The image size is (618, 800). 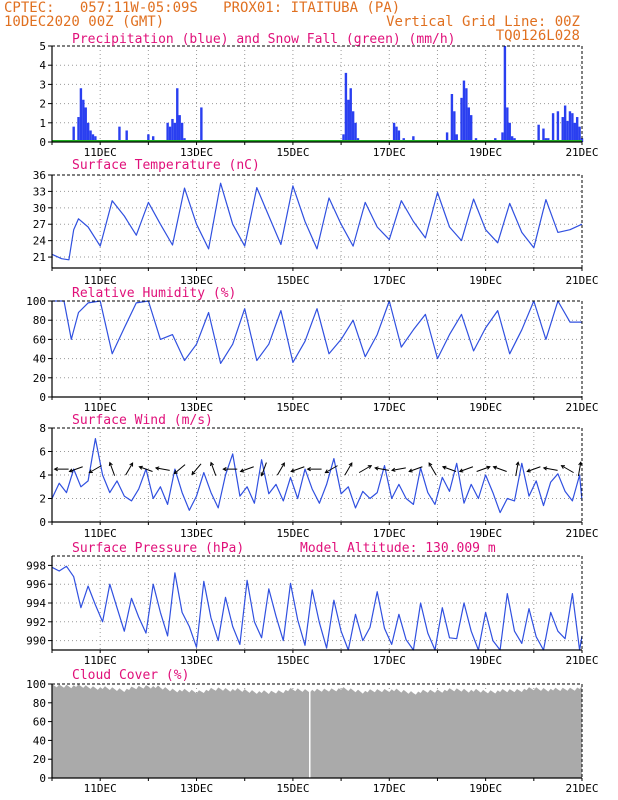 I want to click on model-altitude-label: Model Altitude: 130.009 m, so click(x=398, y=548).